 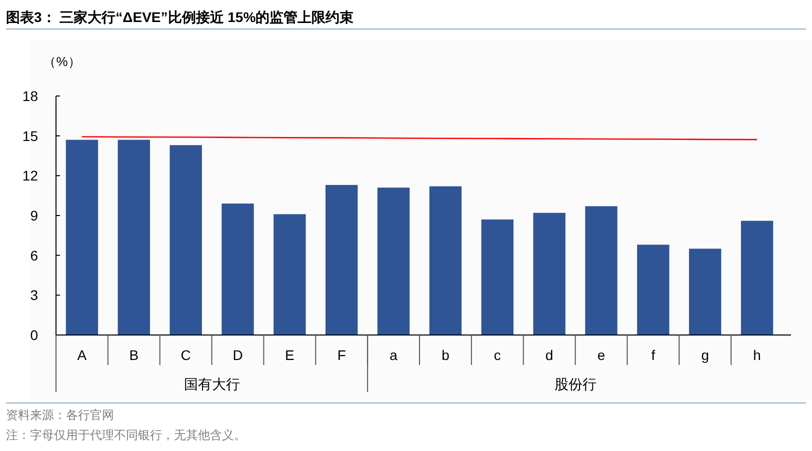 What do you see at coordinates (34, 216) in the screenshot?
I see `y-tick-label: 9` at bounding box center [34, 216].